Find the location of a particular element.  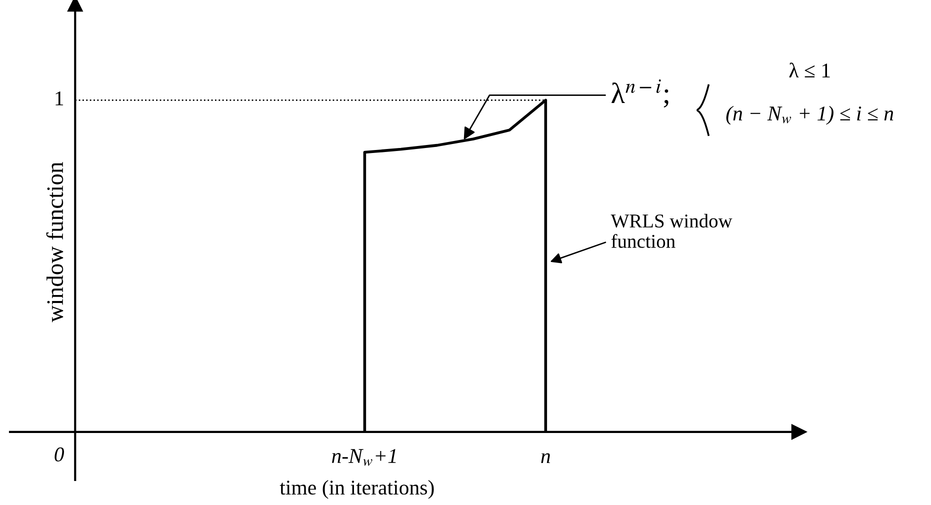

text: 0 is located at coordinates (59, 454).